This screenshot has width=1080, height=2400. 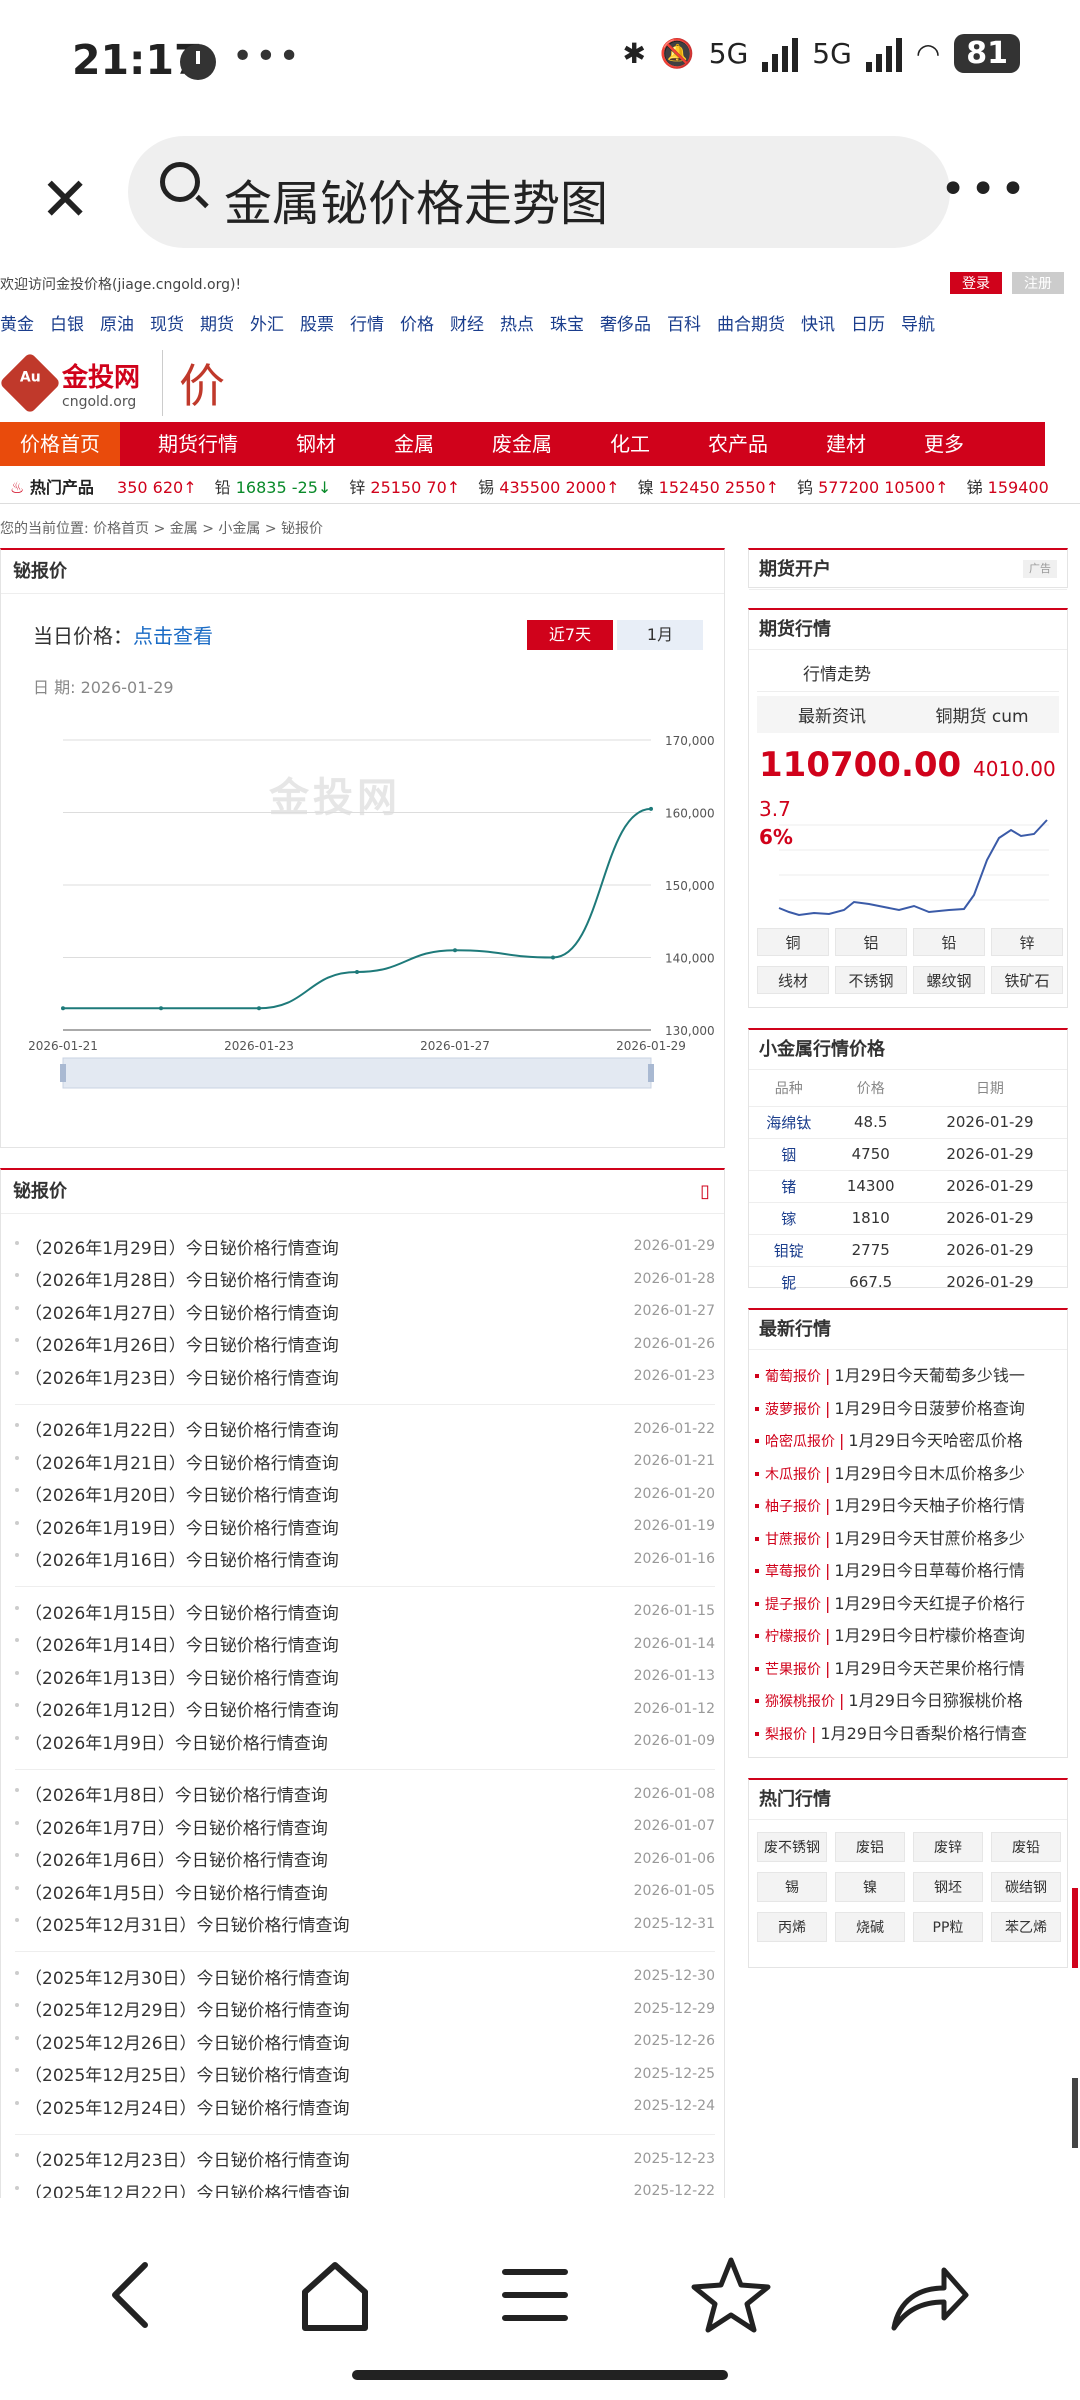 What do you see at coordinates (908, 1604) in the screenshot?
I see `latest-item: 提子报价 | 1月29日今天红提子价格行` at bounding box center [908, 1604].